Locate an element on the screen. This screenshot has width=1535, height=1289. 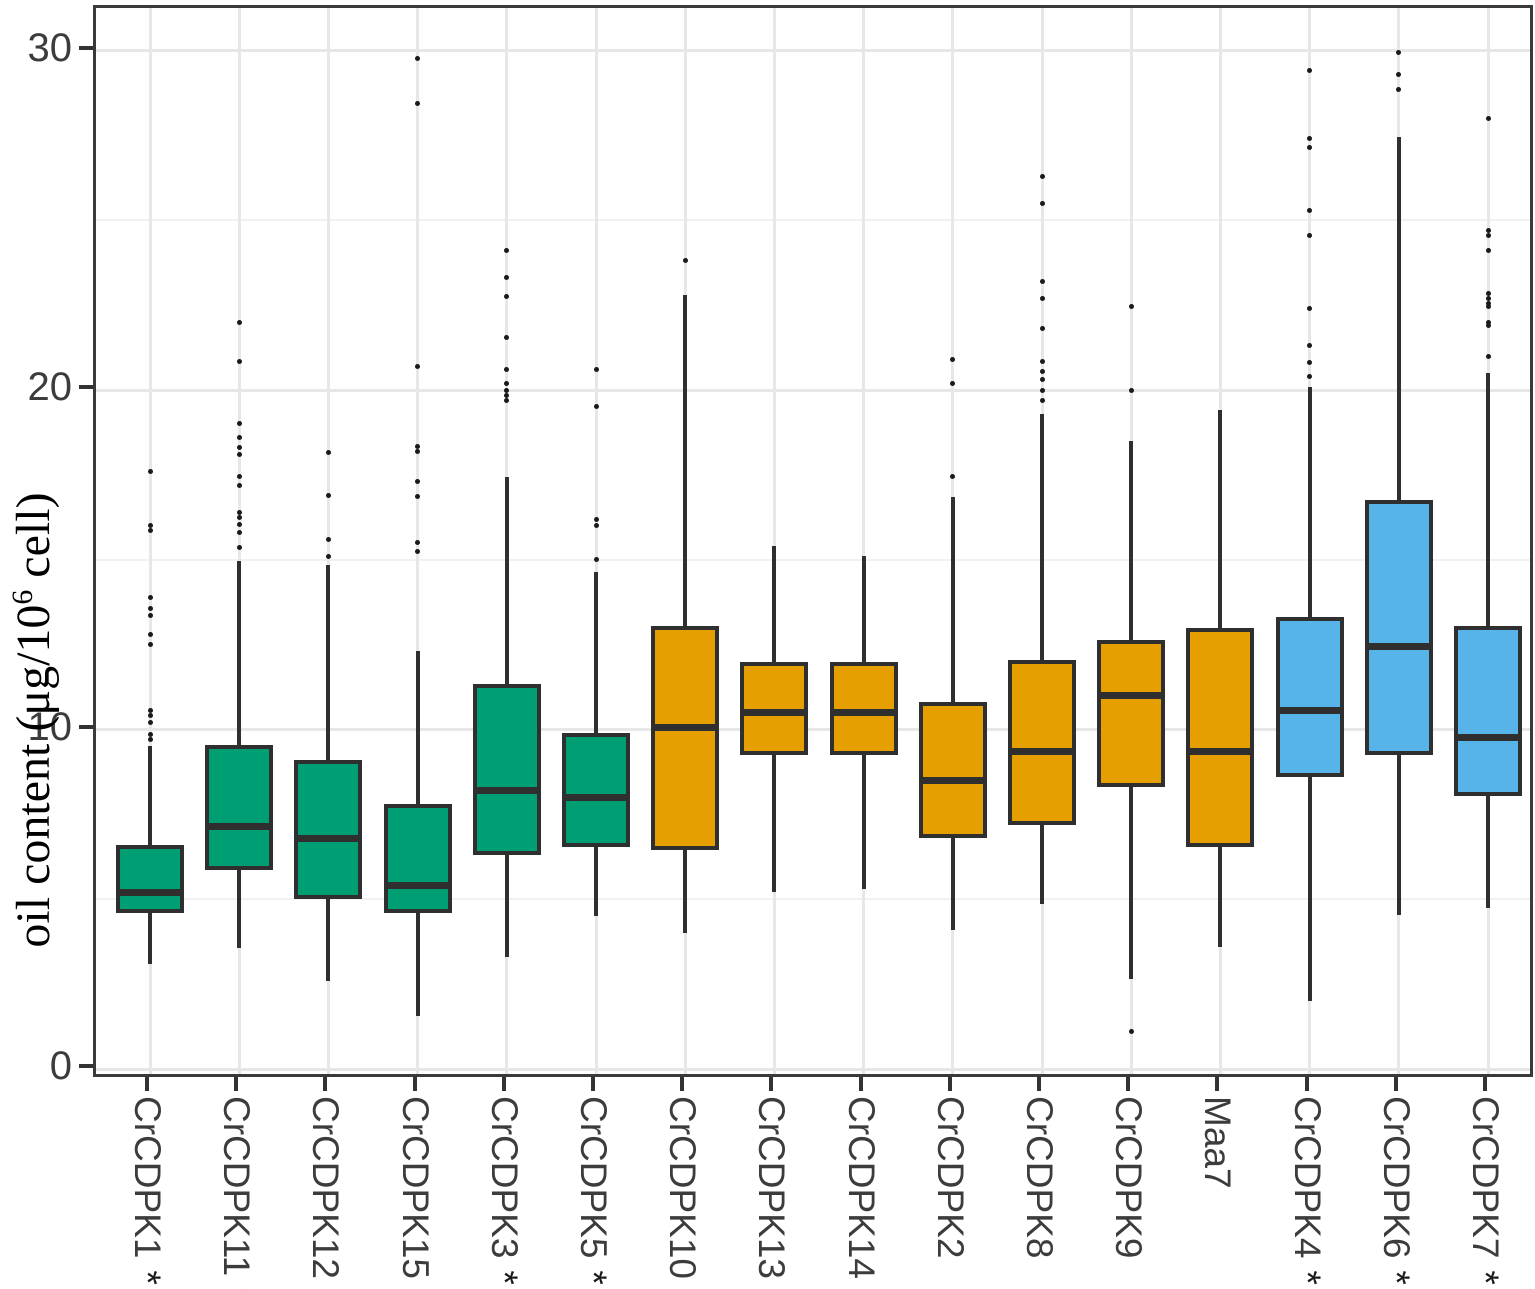
median-CrCDPK12 is located at coordinates (328, 838).